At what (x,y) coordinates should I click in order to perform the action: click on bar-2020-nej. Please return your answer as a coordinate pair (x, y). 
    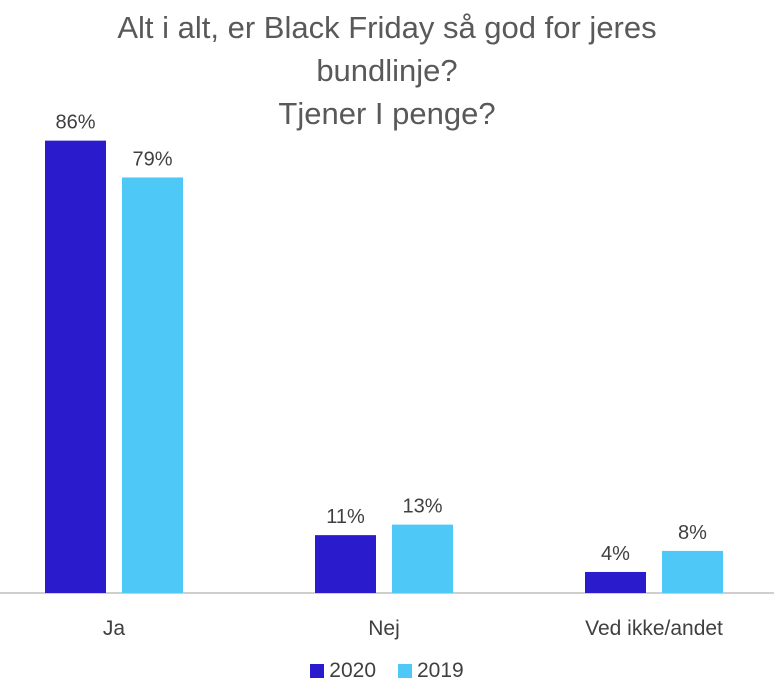
    Looking at the image, I should click on (345, 564).